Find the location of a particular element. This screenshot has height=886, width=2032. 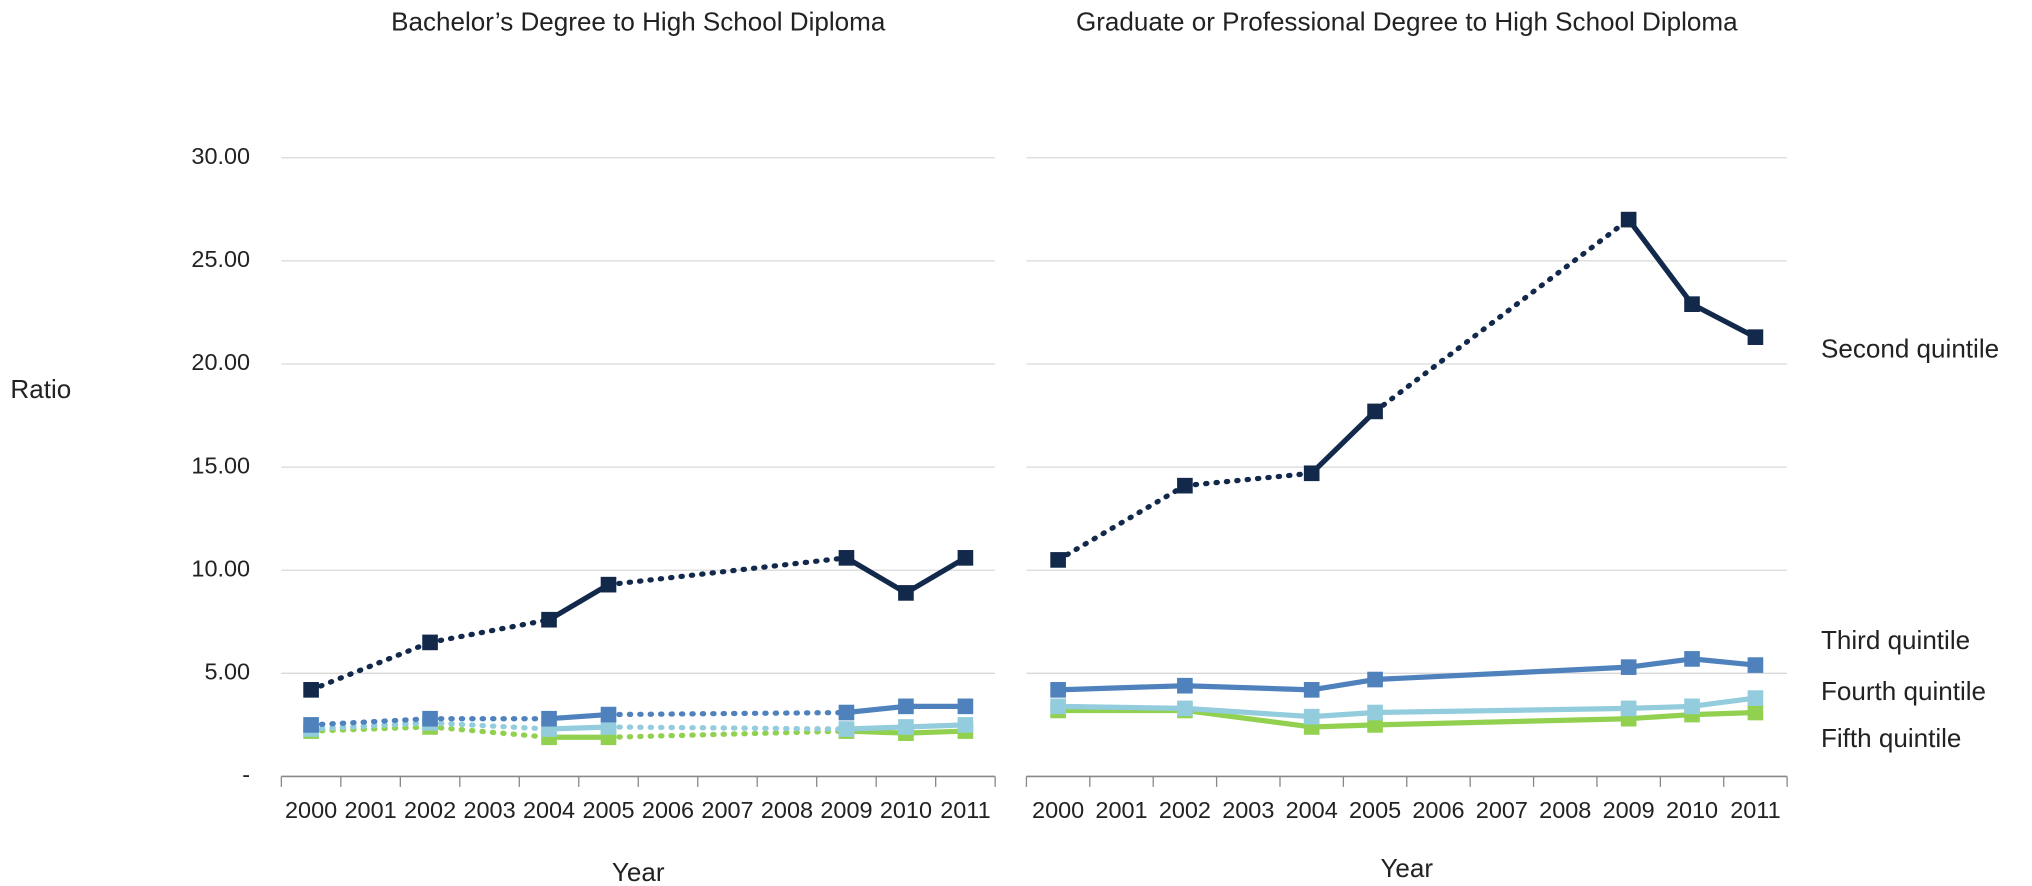

x-tick-label: 2009 is located at coordinates (1629, 810).